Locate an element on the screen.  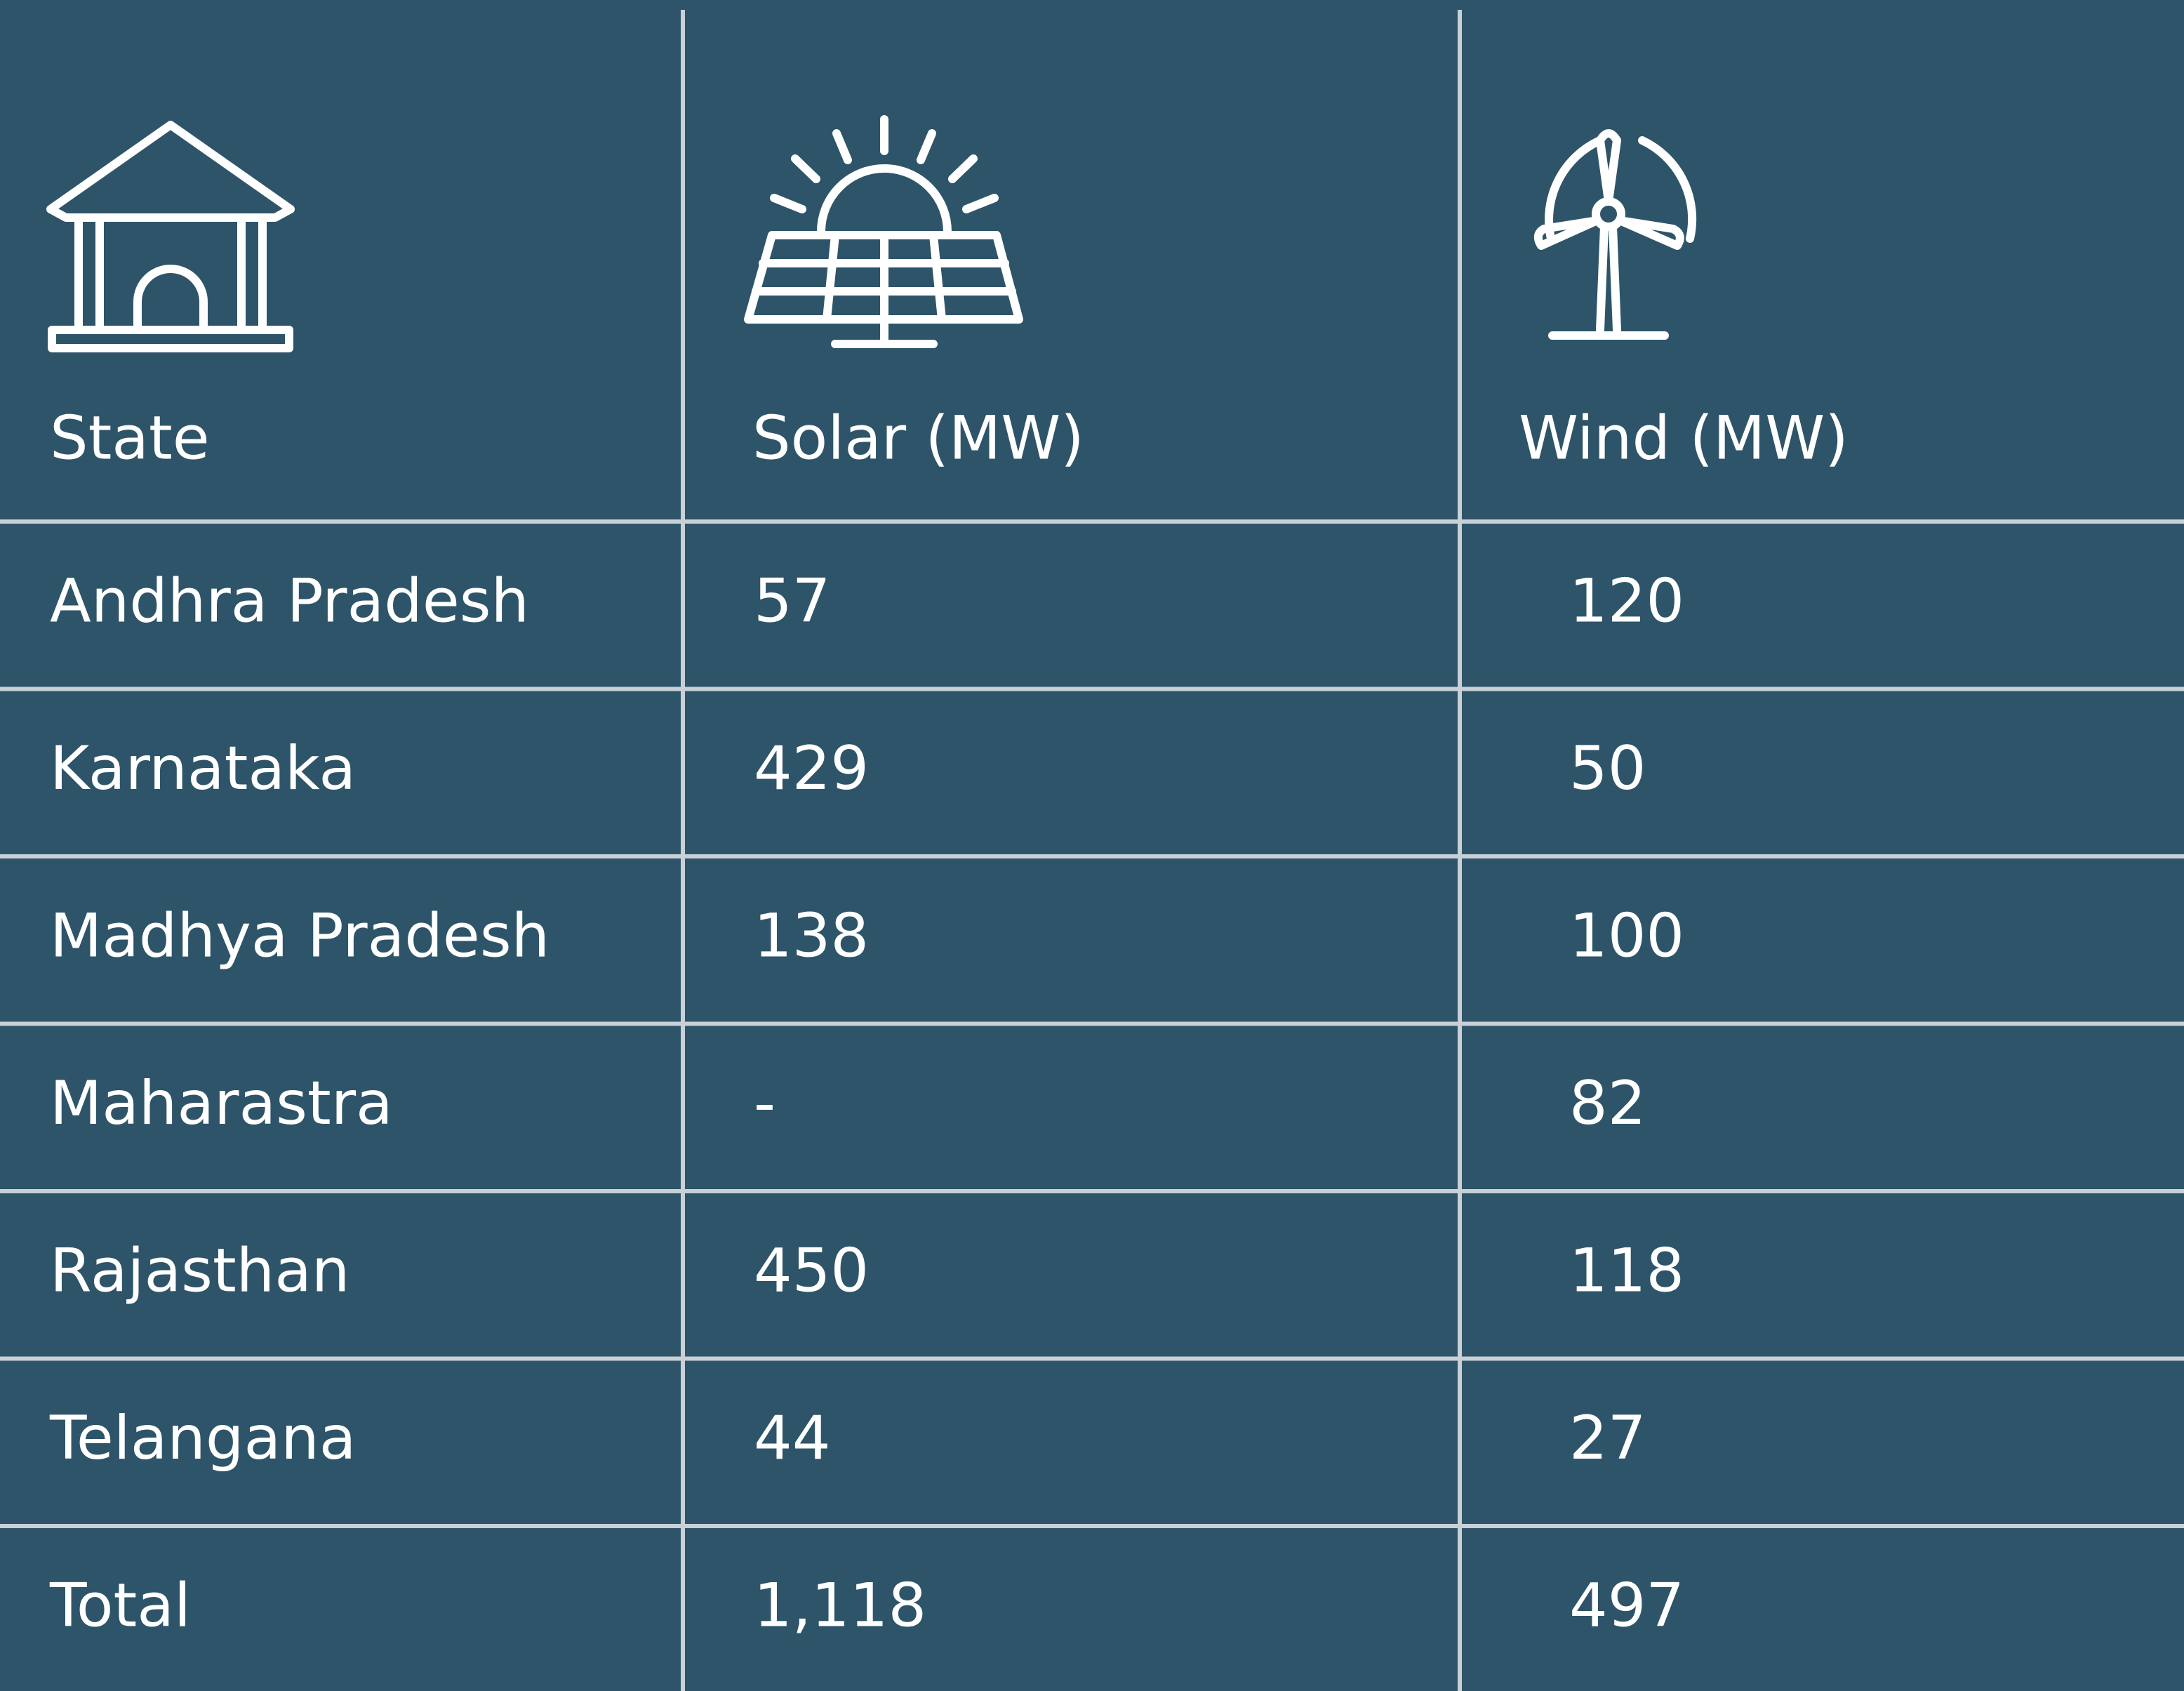
state-icon is located at coordinates (171, 236).